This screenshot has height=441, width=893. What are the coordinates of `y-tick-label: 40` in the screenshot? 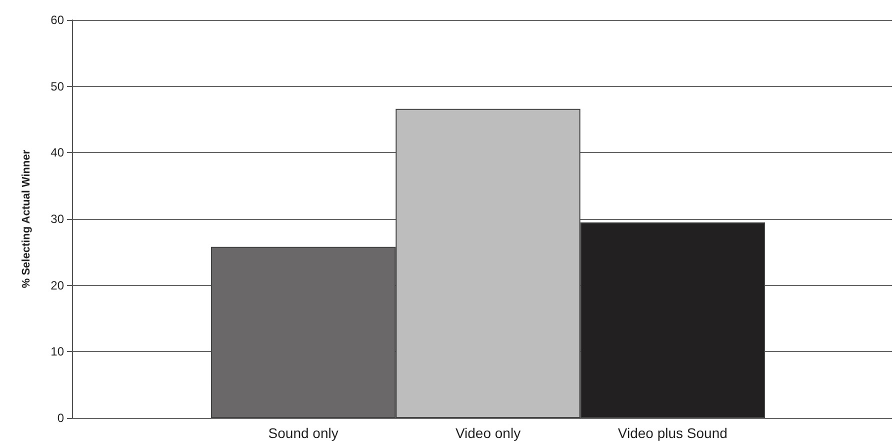 It's located at (57, 153).